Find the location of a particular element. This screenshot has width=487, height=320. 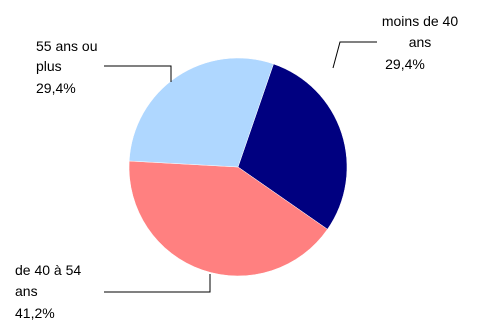

slice-label-1-line-1: moins de 40 is located at coordinates (420, 21).